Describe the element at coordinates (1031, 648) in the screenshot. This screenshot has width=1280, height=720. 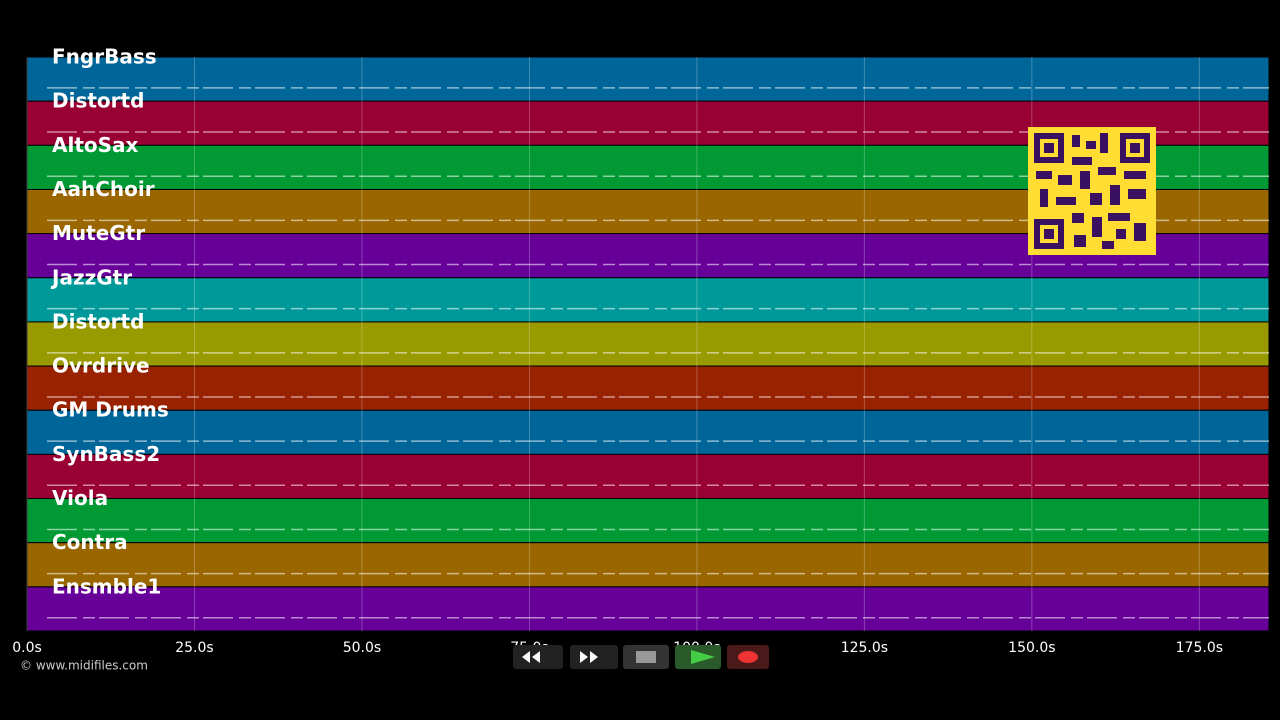
I see `x-tick-label: 150.0s` at that location.